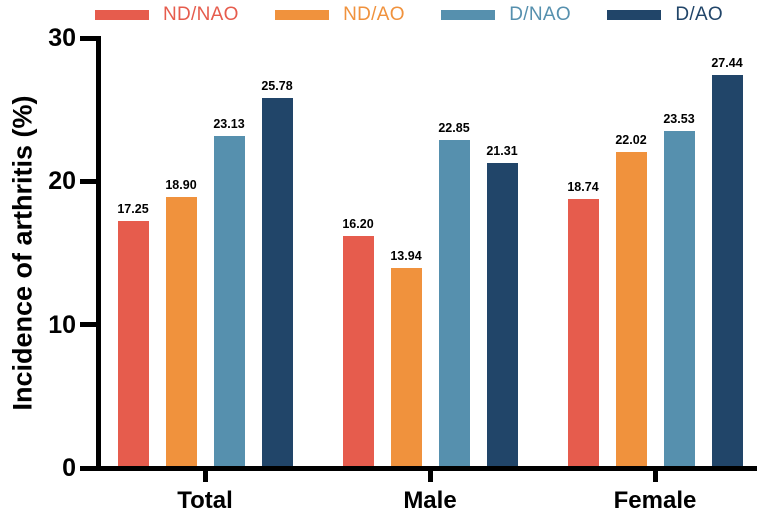  What do you see at coordinates (468, 15) in the screenshot?
I see `legend-swatch-d-nao` at bounding box center [468, 15].